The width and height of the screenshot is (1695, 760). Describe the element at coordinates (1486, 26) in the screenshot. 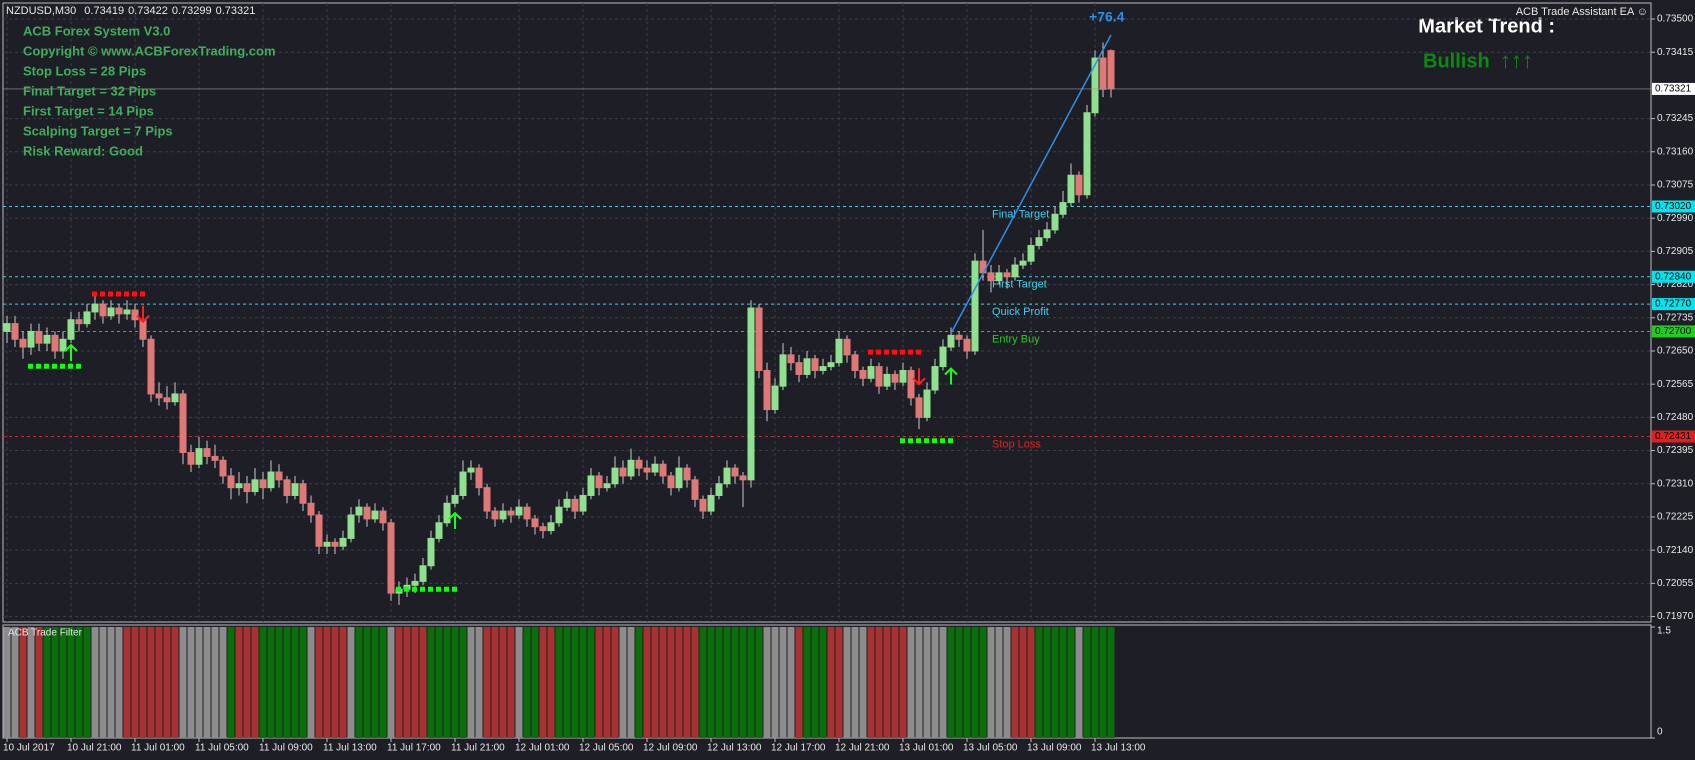

I see `market-trend-label: Market Trend :` at that location.